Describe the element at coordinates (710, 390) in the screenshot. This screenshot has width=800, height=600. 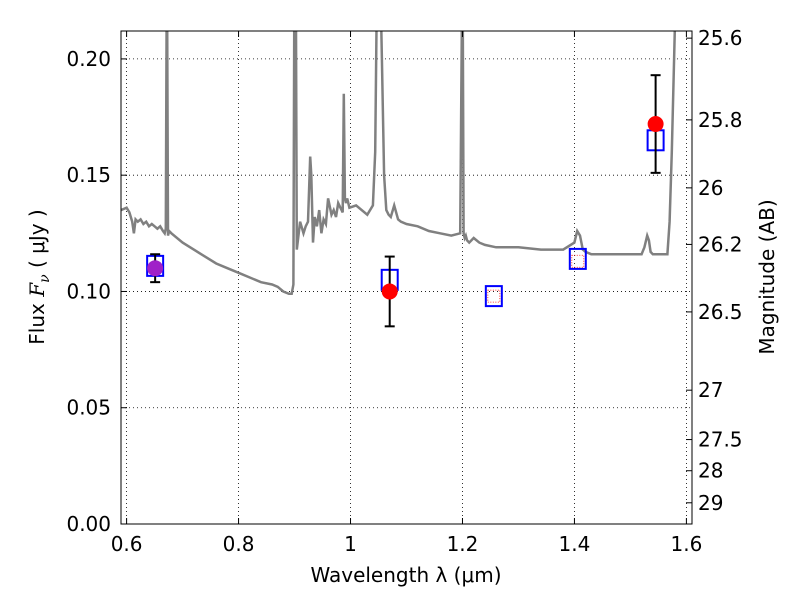
I see `y2-tick-label: 27` at that location.